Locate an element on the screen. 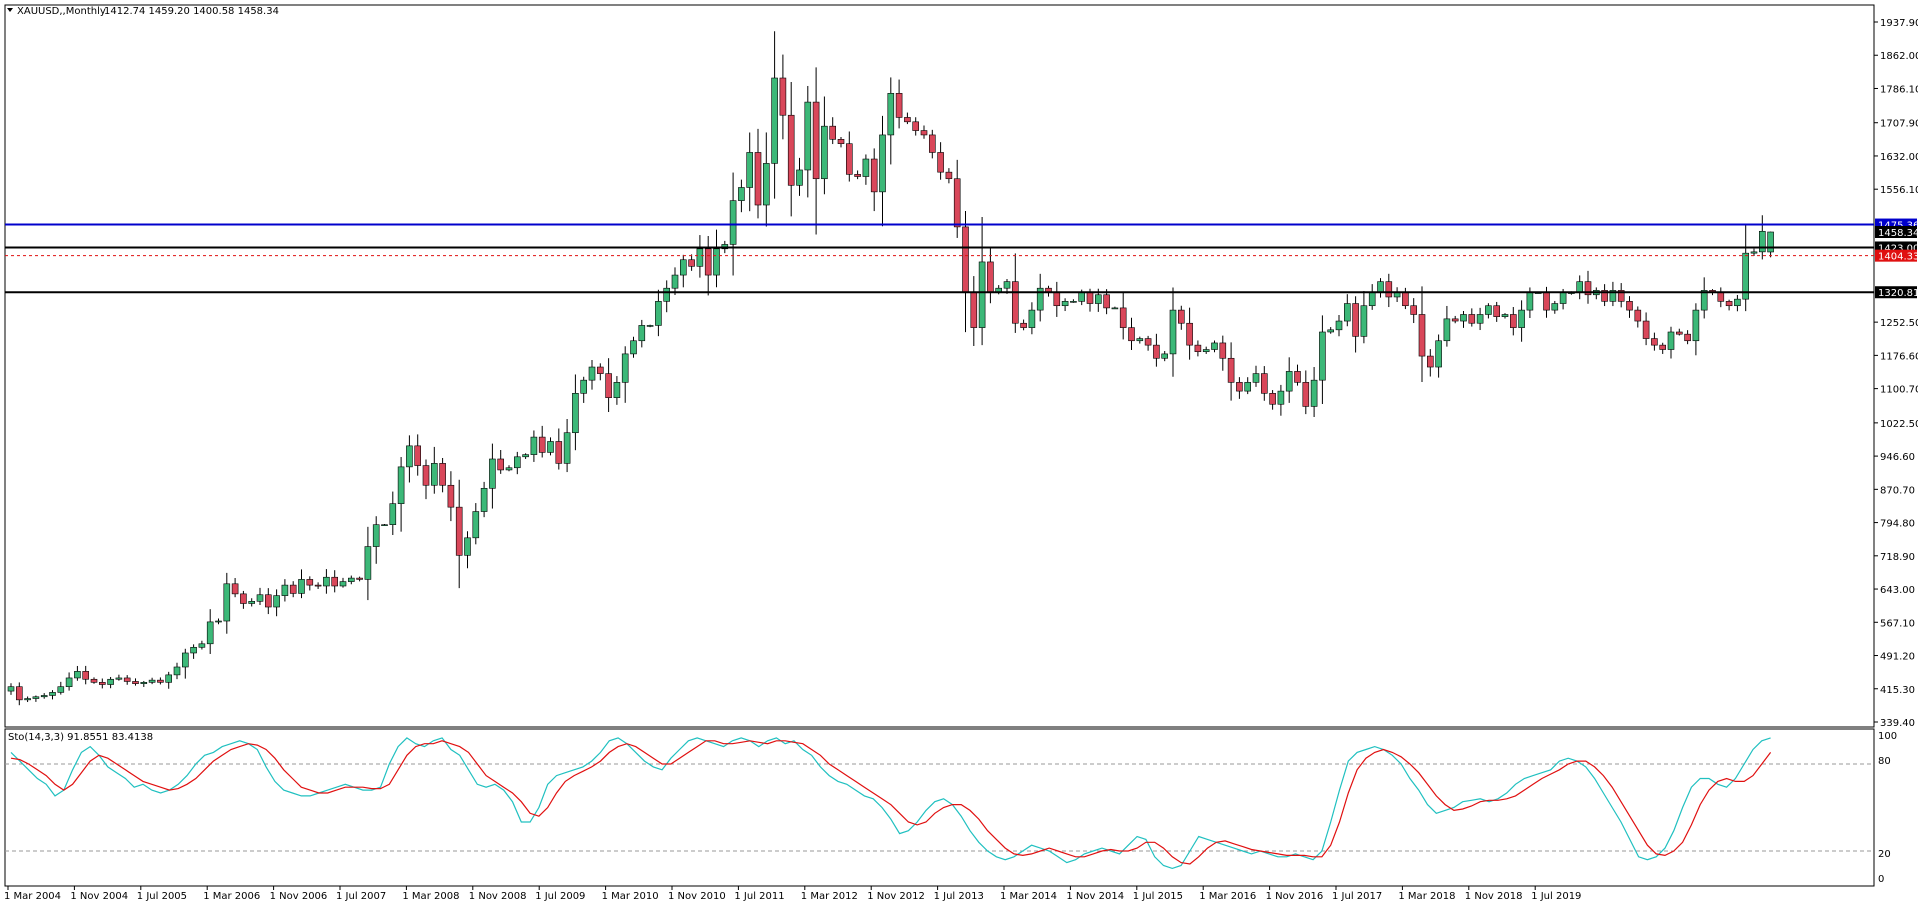 The image size is (1918, 912). price-tick-label: 1937.90 is located at coordinates (1899, 23).